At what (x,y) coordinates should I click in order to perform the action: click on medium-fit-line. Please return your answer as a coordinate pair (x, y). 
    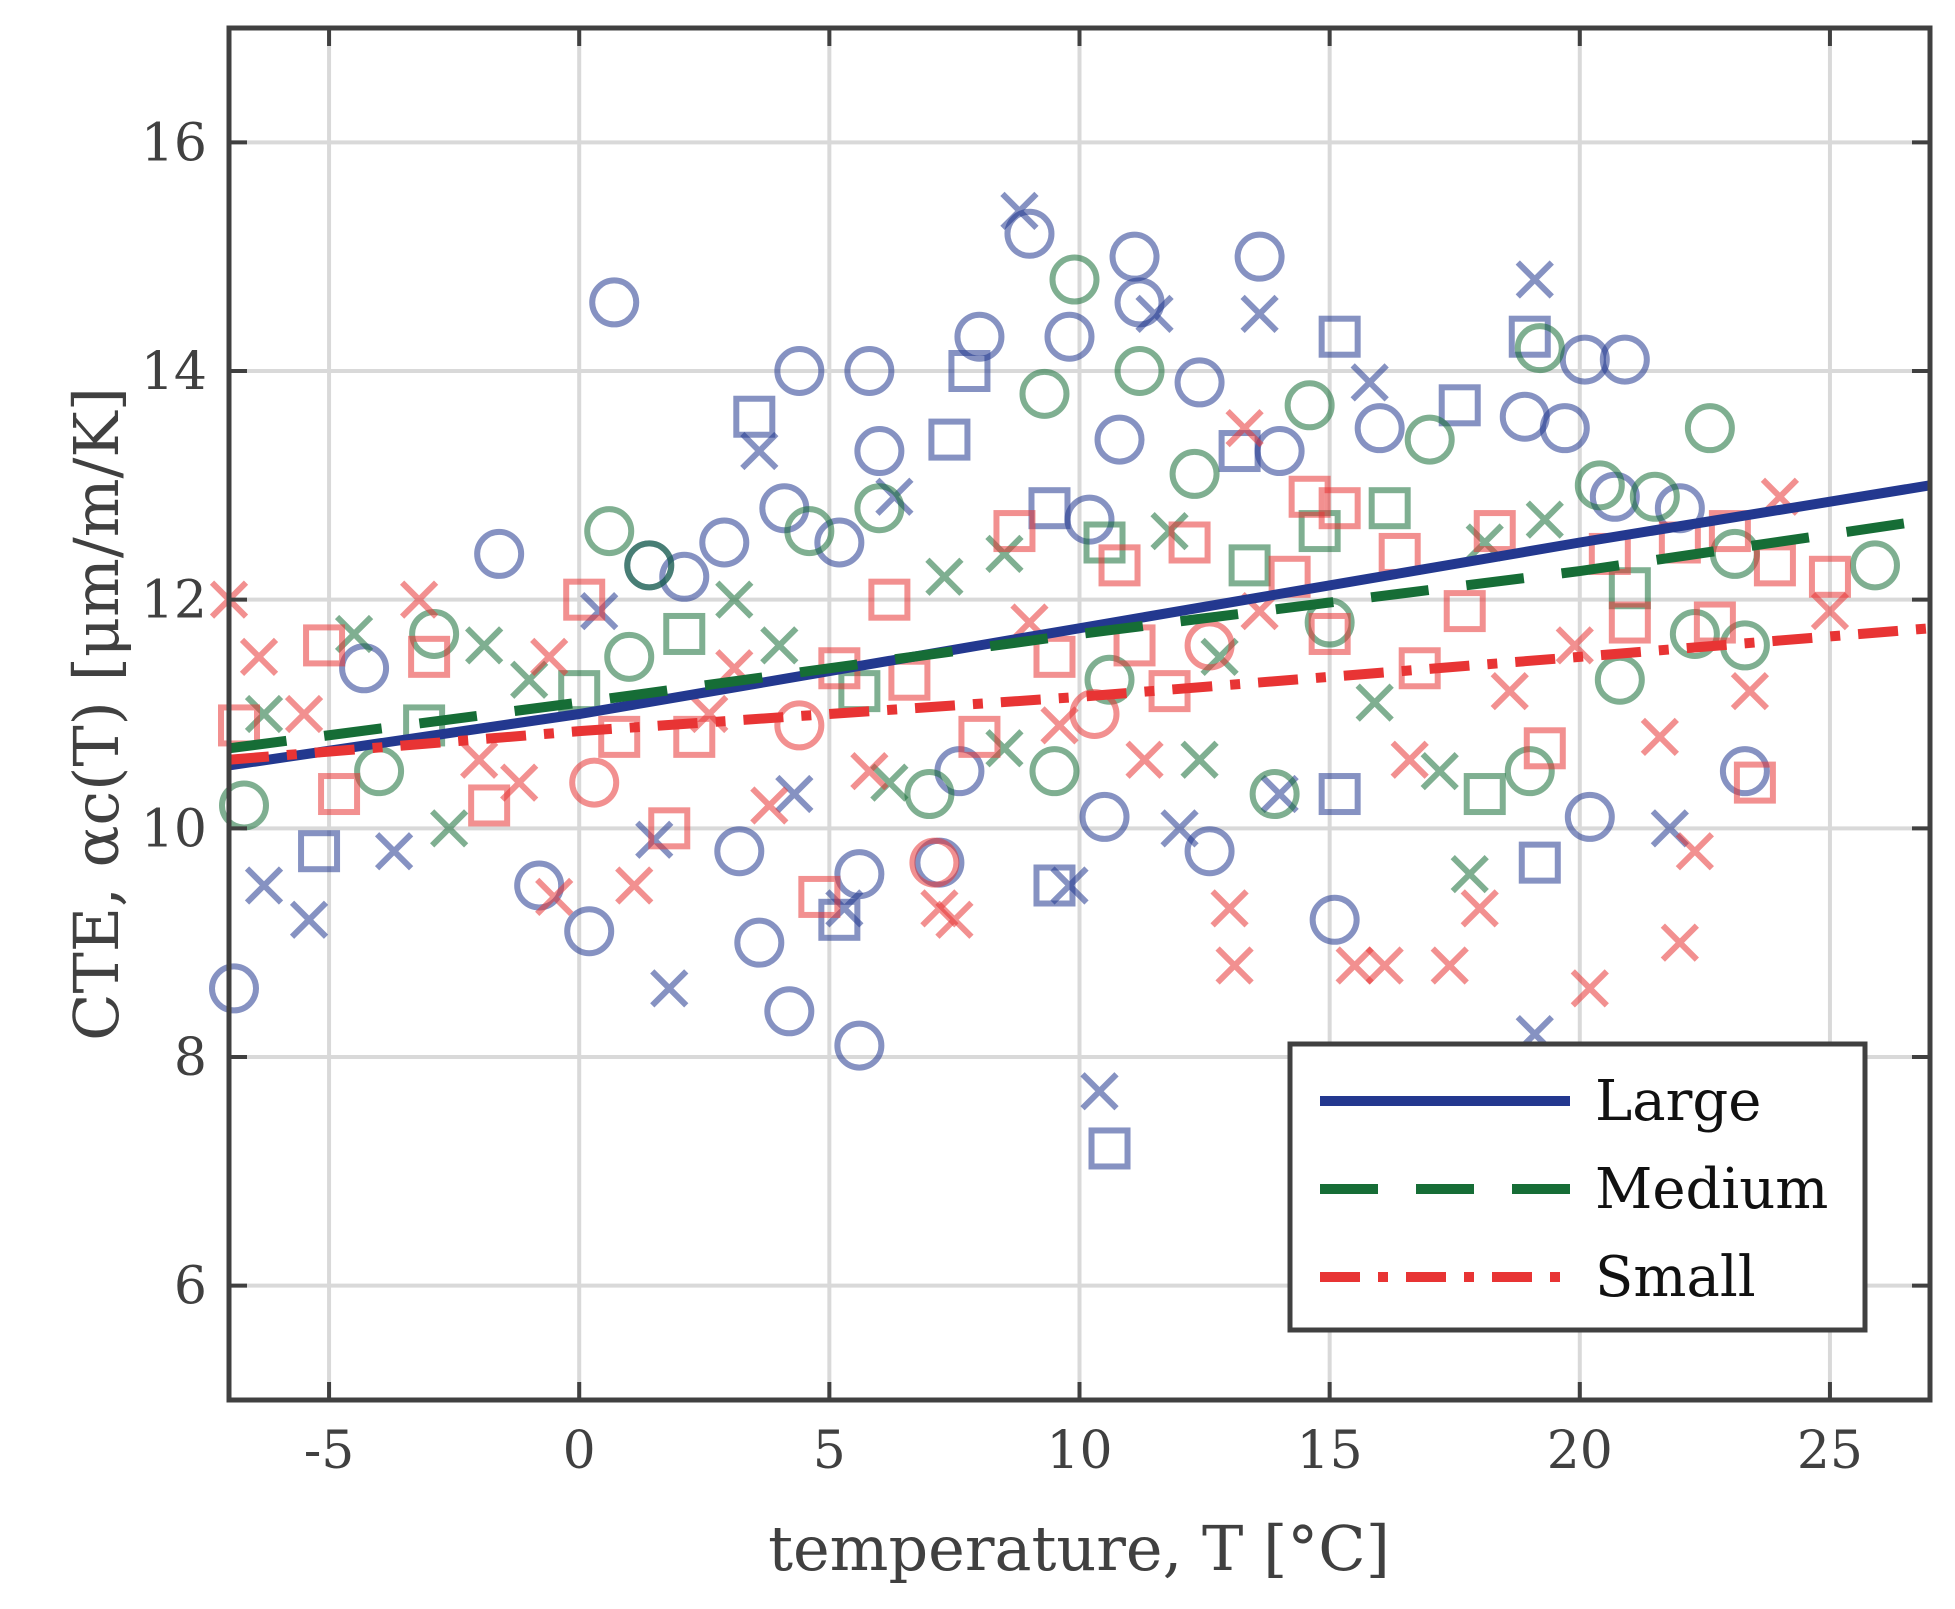
    Looking at the image, I should click on (1079, 634).